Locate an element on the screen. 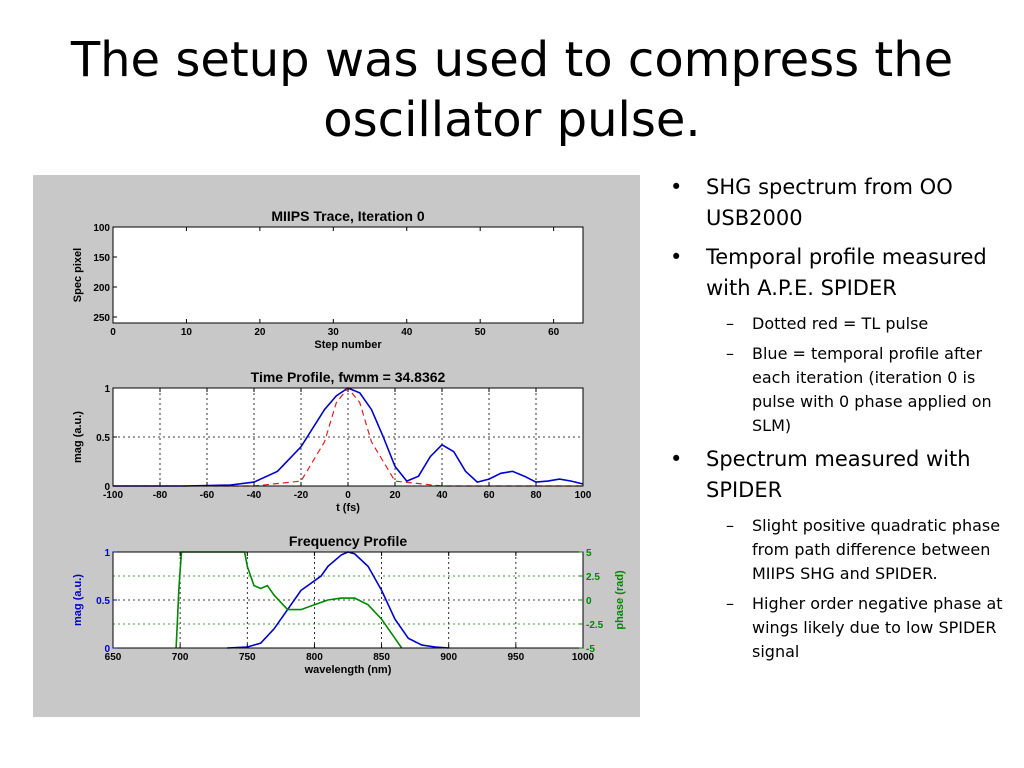 The height and width of the screenshot is (768, 1024). x-axis-label: wavelength (nm) is located at coordinates (348, 670).